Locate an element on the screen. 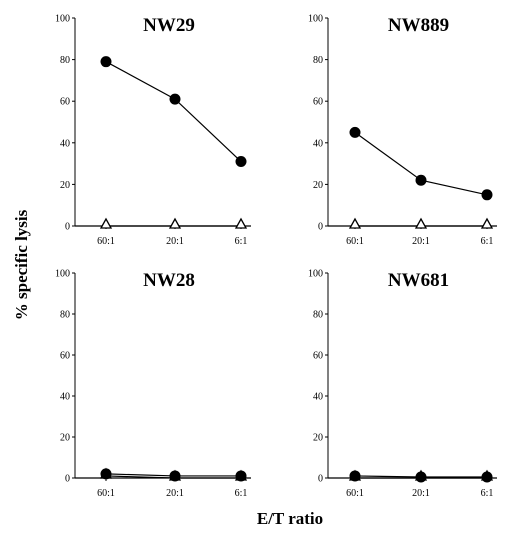 The height and width of the screenshot is (533, 513). x-axis-title: E/T ratio is located at coordinates (290, 518).